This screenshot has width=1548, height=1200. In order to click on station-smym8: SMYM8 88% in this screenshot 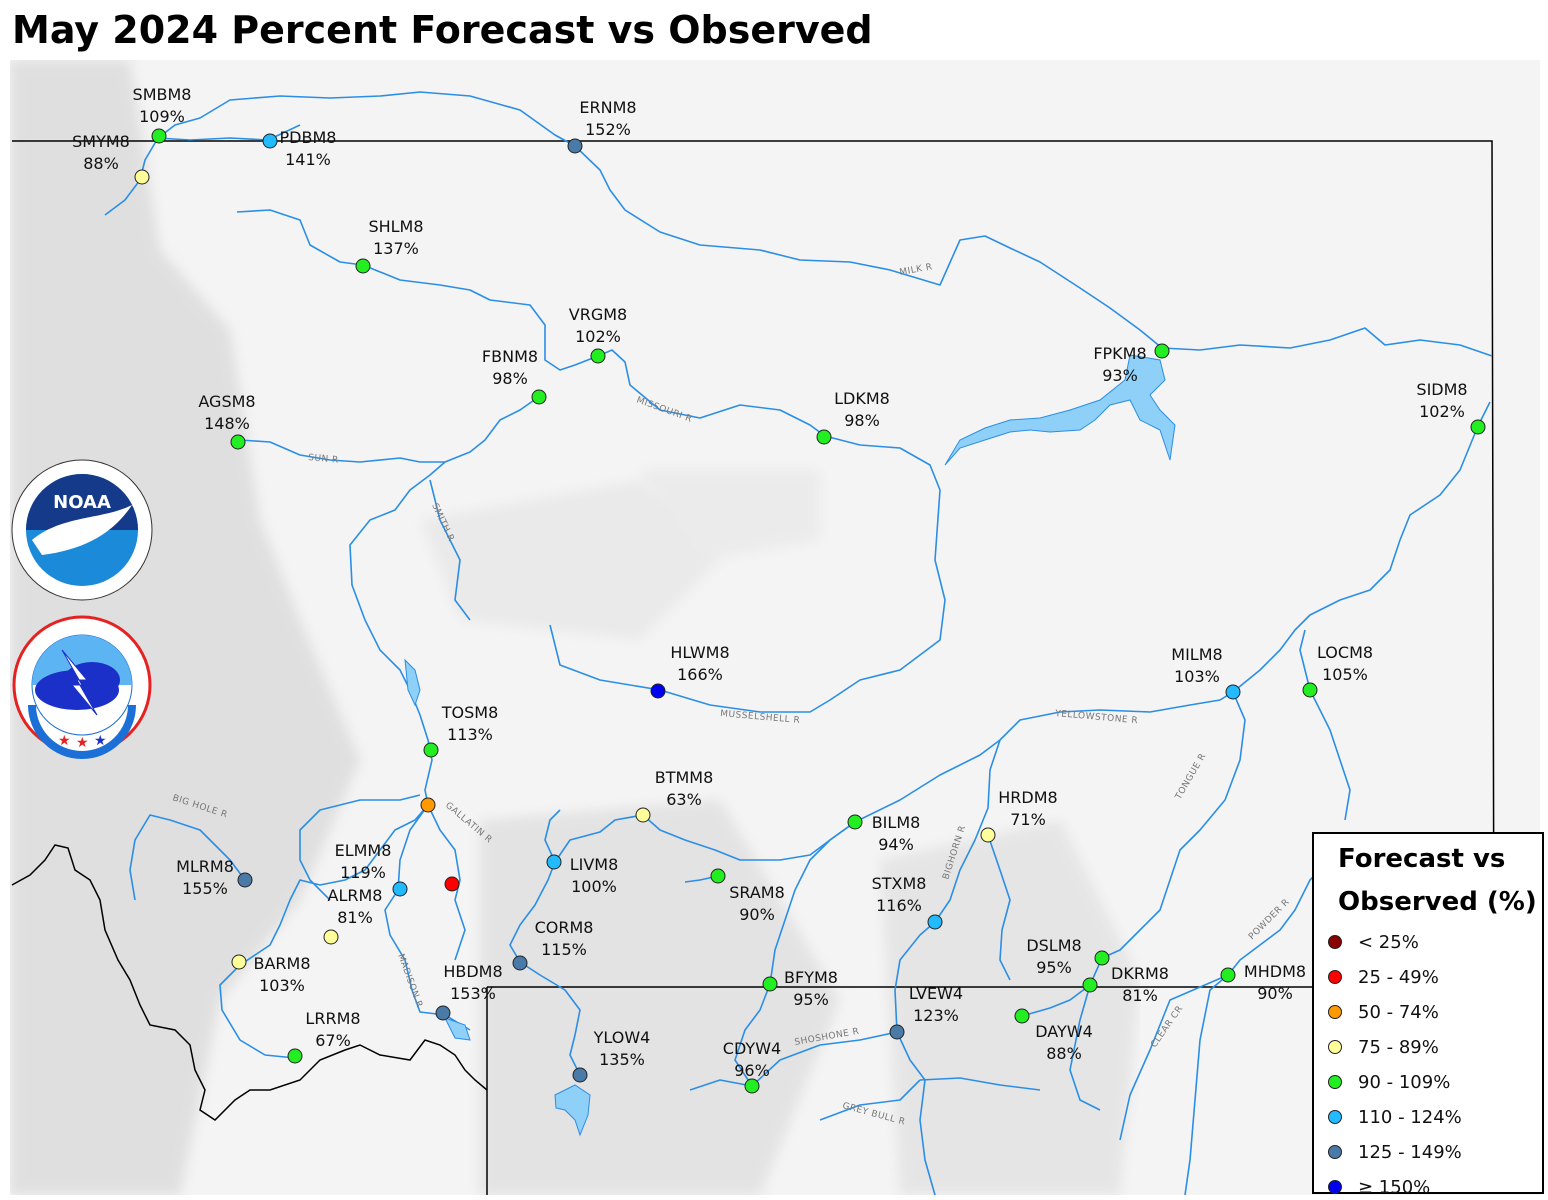, I will do `click(111, 158)`.